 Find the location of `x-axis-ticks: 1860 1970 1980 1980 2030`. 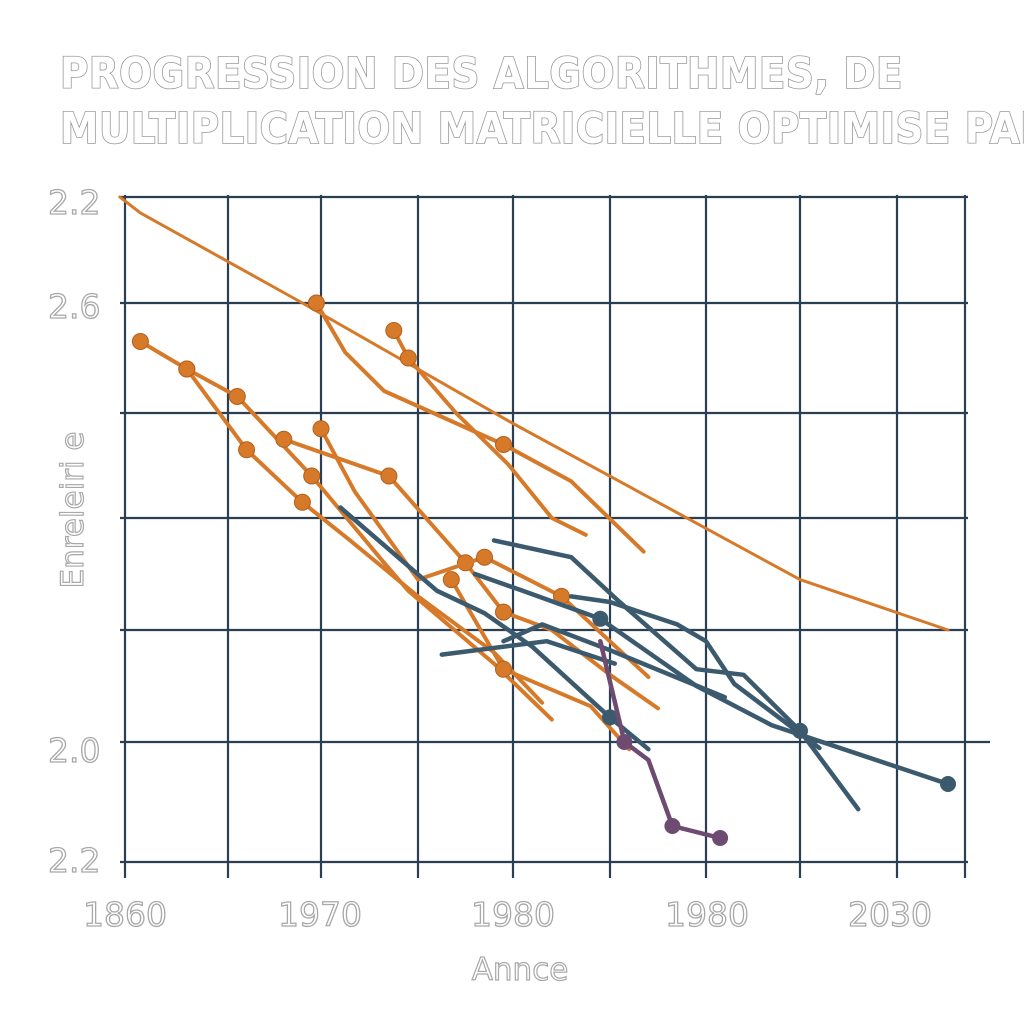

x-axis-ticks: 1860 1970 1980 1980 2030 is located at coordinates (507, 914).